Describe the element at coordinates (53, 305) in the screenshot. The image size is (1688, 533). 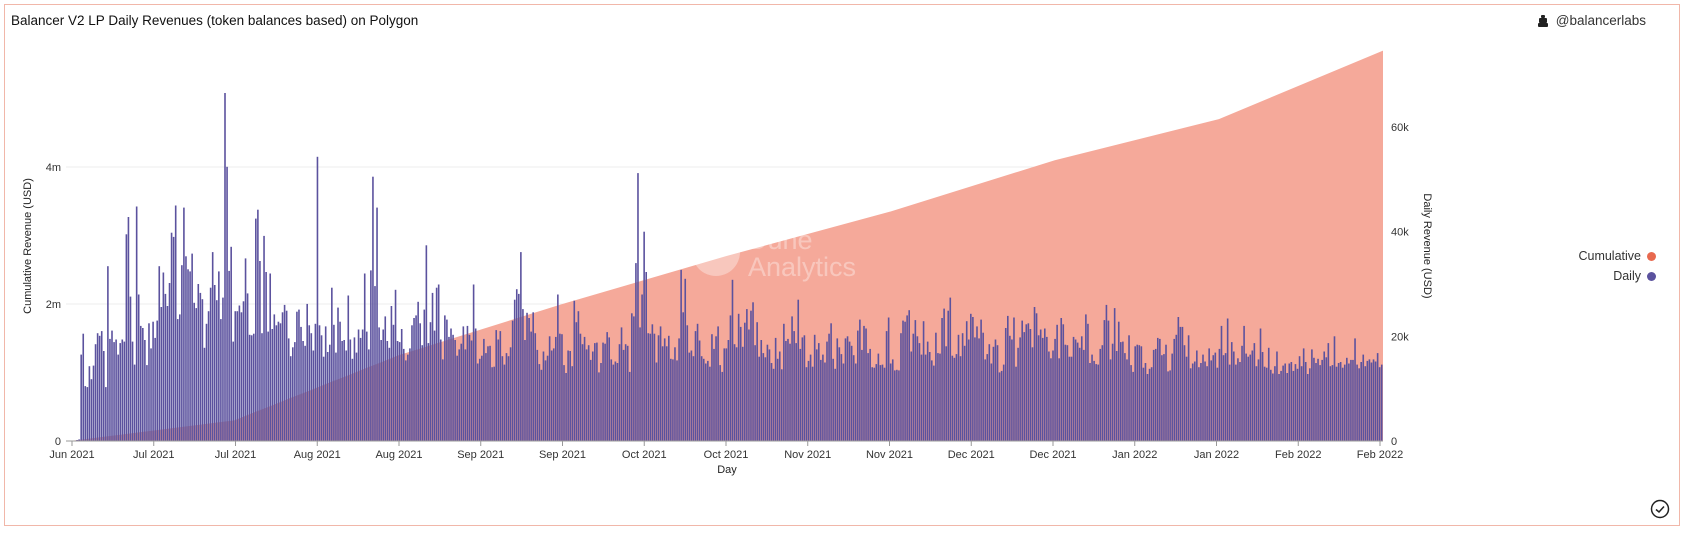
I see `y-left-tick-label: 2m` at that location.